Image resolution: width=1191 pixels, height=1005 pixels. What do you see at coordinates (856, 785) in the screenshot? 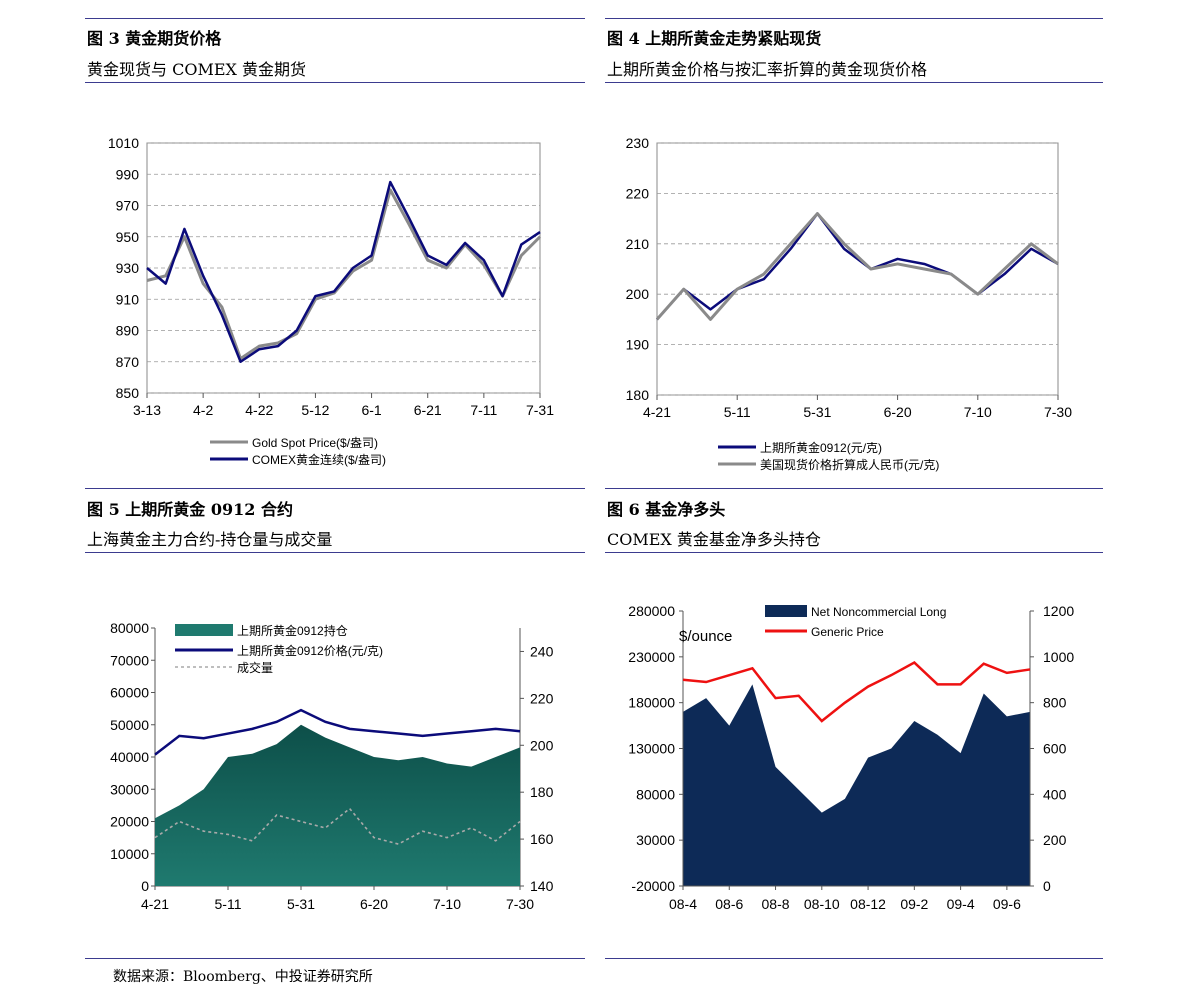
I see `net-long-area` at bounding box center [856, 785].